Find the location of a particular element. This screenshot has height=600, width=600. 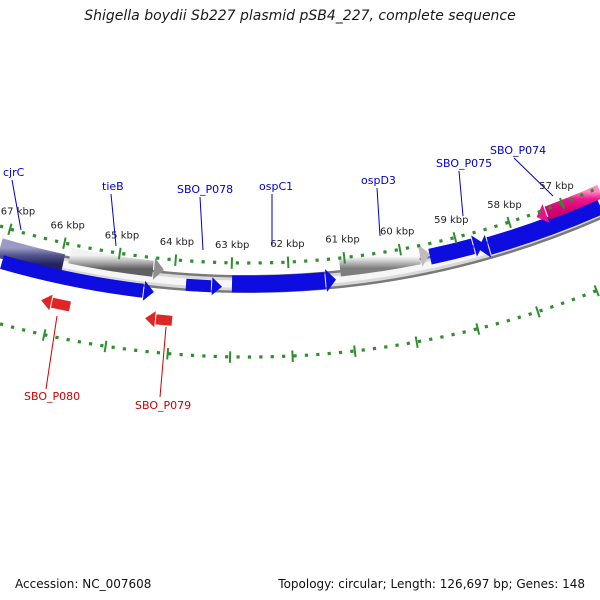

gene-arrow-red-2-head is located at coordinates (150, 319).